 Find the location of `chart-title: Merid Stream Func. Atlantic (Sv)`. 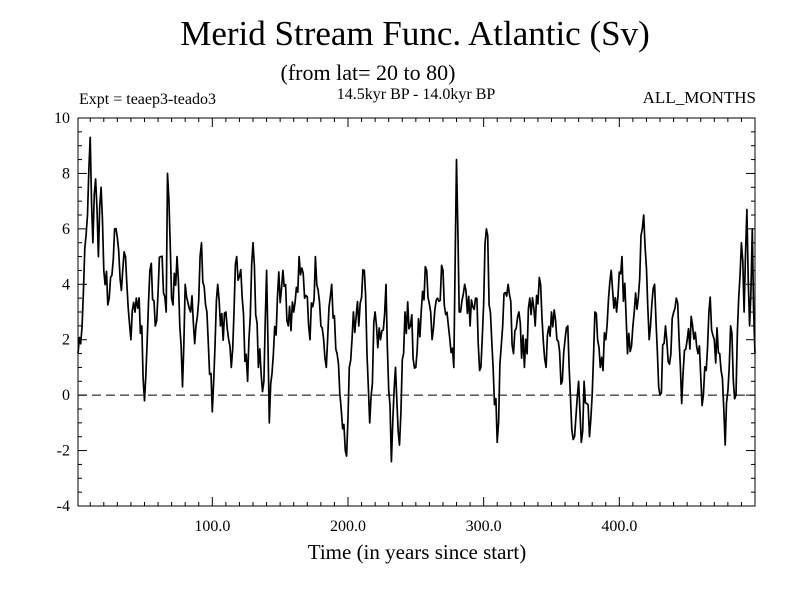

chart-title: Merid Stream Func. Atlantic (Sv) is located at coordinates (415, 33).